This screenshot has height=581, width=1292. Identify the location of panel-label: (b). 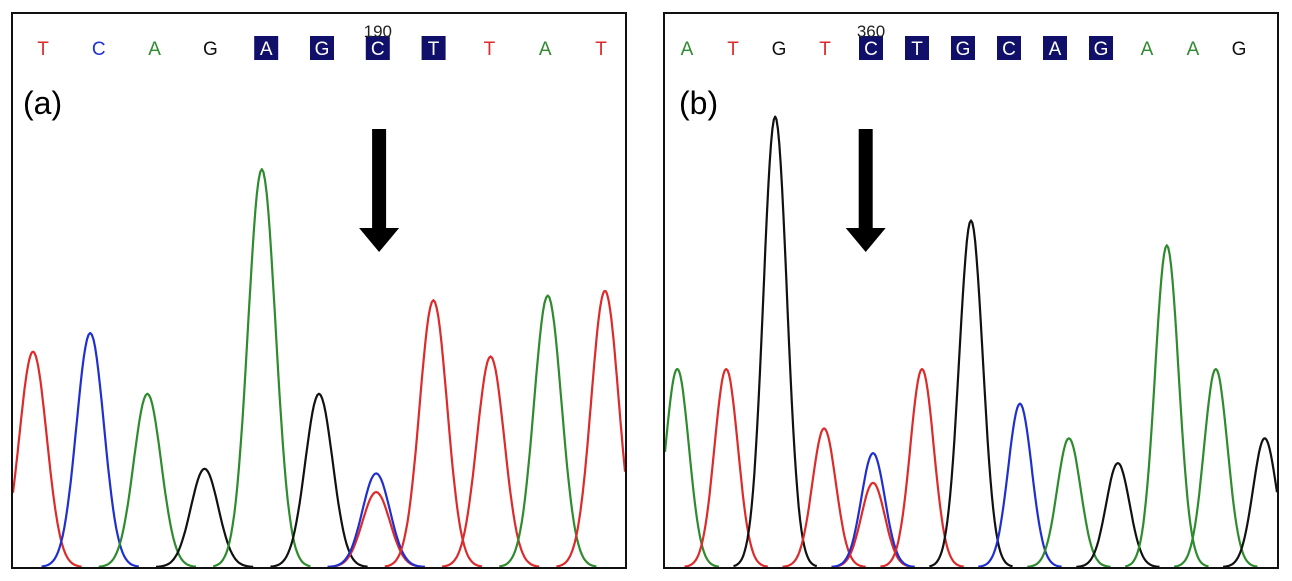
(698, 103).